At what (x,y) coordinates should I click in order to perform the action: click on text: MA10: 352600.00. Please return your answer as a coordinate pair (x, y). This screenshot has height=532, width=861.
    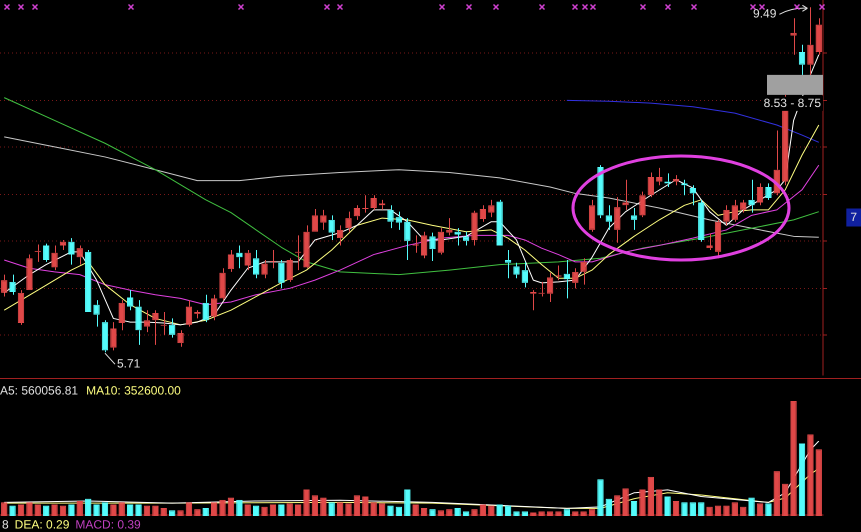
    Looking at the image, I should click on (134, 390).